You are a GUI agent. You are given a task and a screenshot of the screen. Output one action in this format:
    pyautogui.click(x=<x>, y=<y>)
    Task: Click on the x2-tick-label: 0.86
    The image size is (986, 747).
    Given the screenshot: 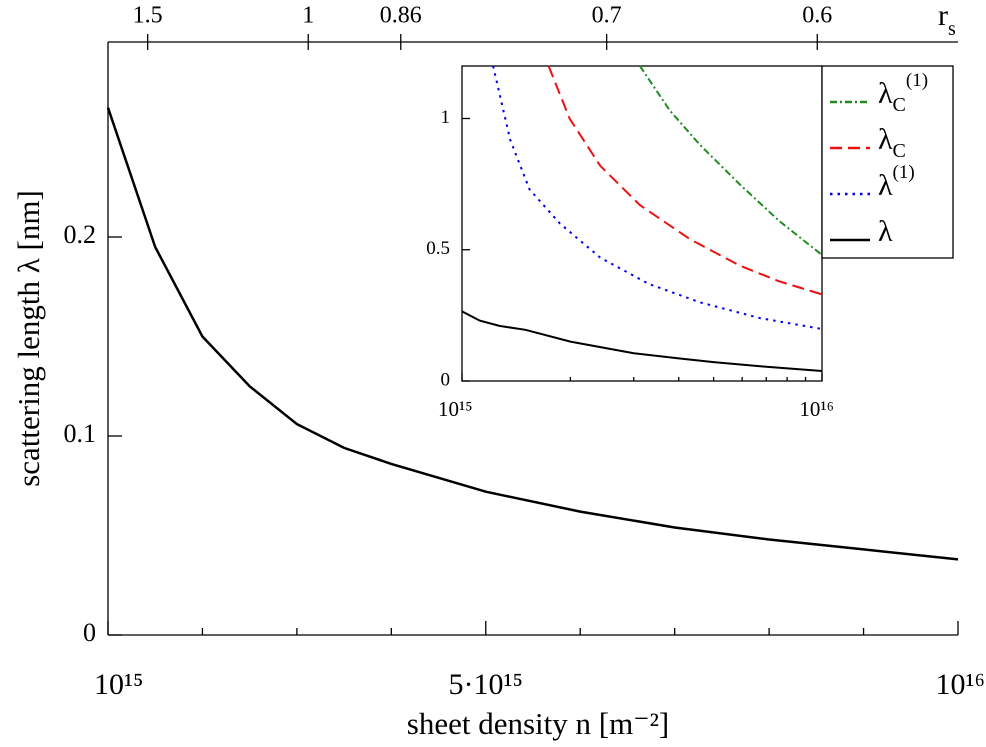 What is the action you would take?
    pyautogui.click(x=401, y=16)
    